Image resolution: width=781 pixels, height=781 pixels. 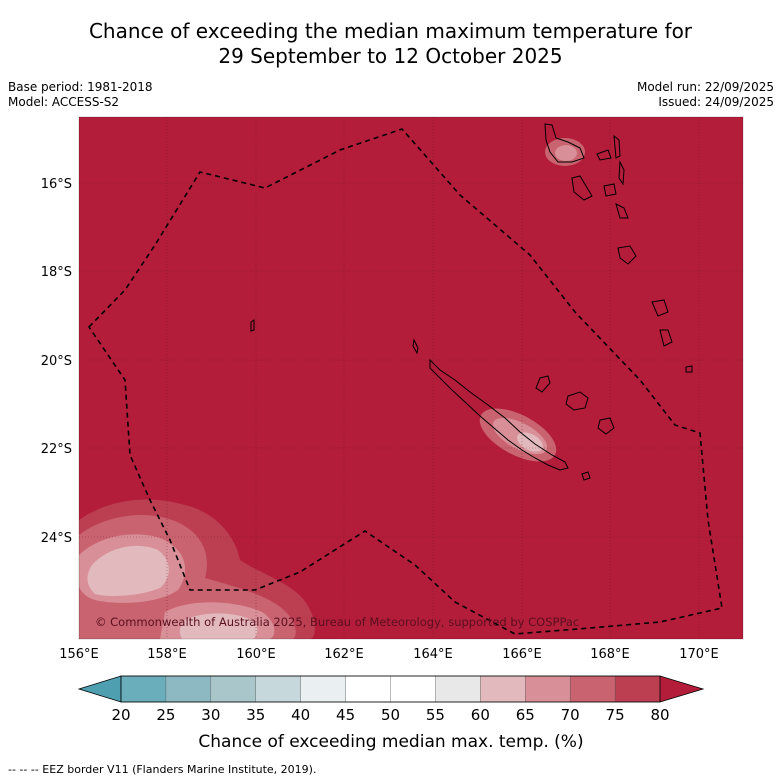 I want to click on efate-island, so click(x=627, y=255).